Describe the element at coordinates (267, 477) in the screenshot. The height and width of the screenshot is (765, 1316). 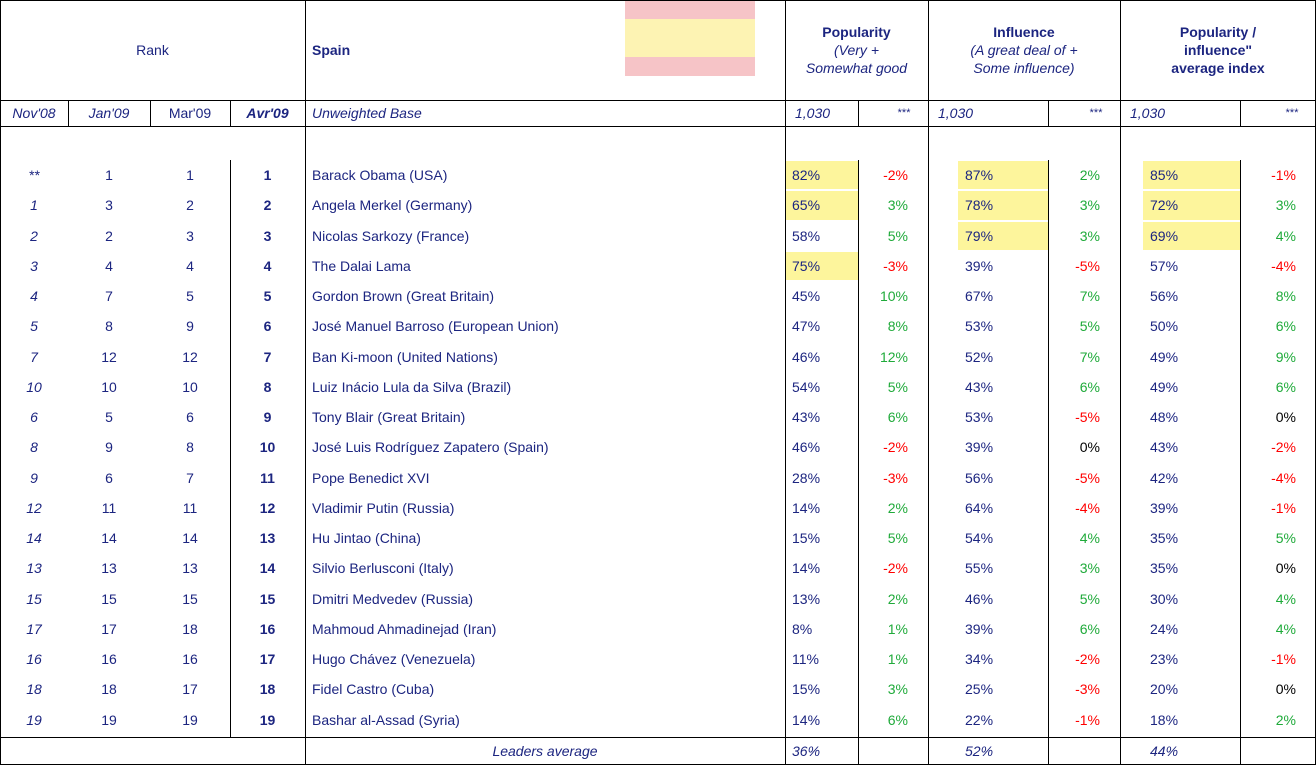
I see `rank-cell: 11` at that location.